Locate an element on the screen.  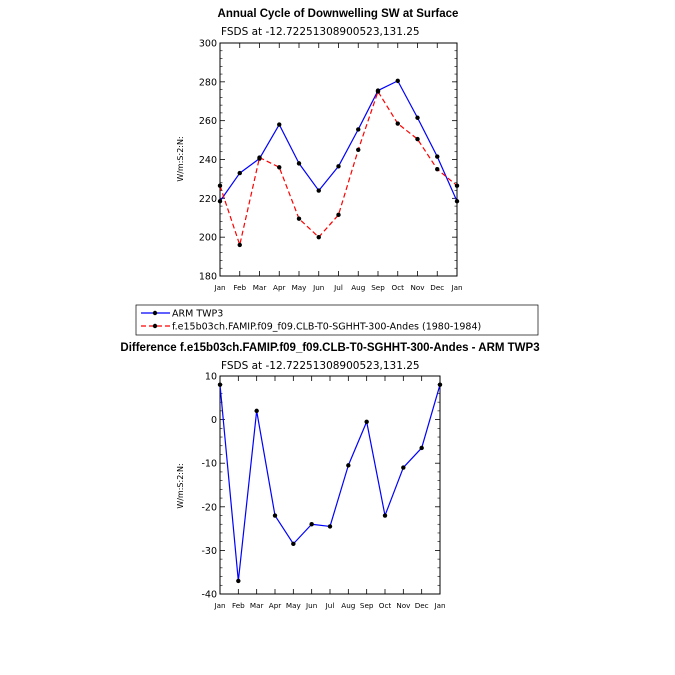
top-xtick-label: Mar is located at coordinates (260, 287).